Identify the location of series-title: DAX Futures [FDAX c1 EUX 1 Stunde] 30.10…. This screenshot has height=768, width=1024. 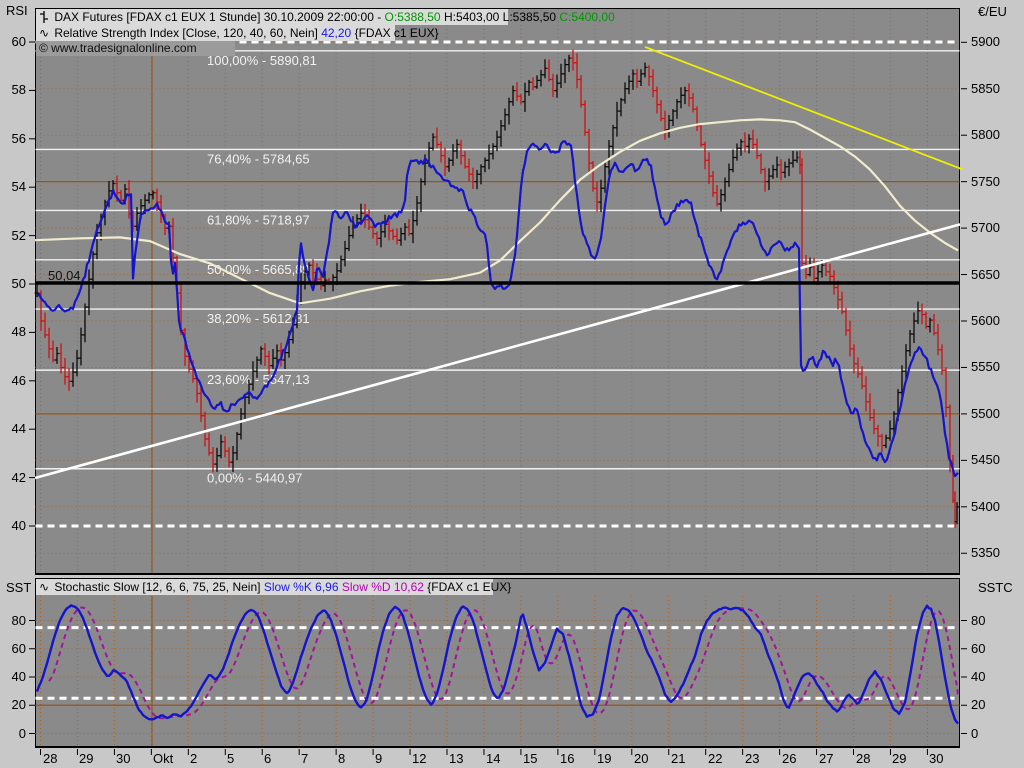
(218, 17).